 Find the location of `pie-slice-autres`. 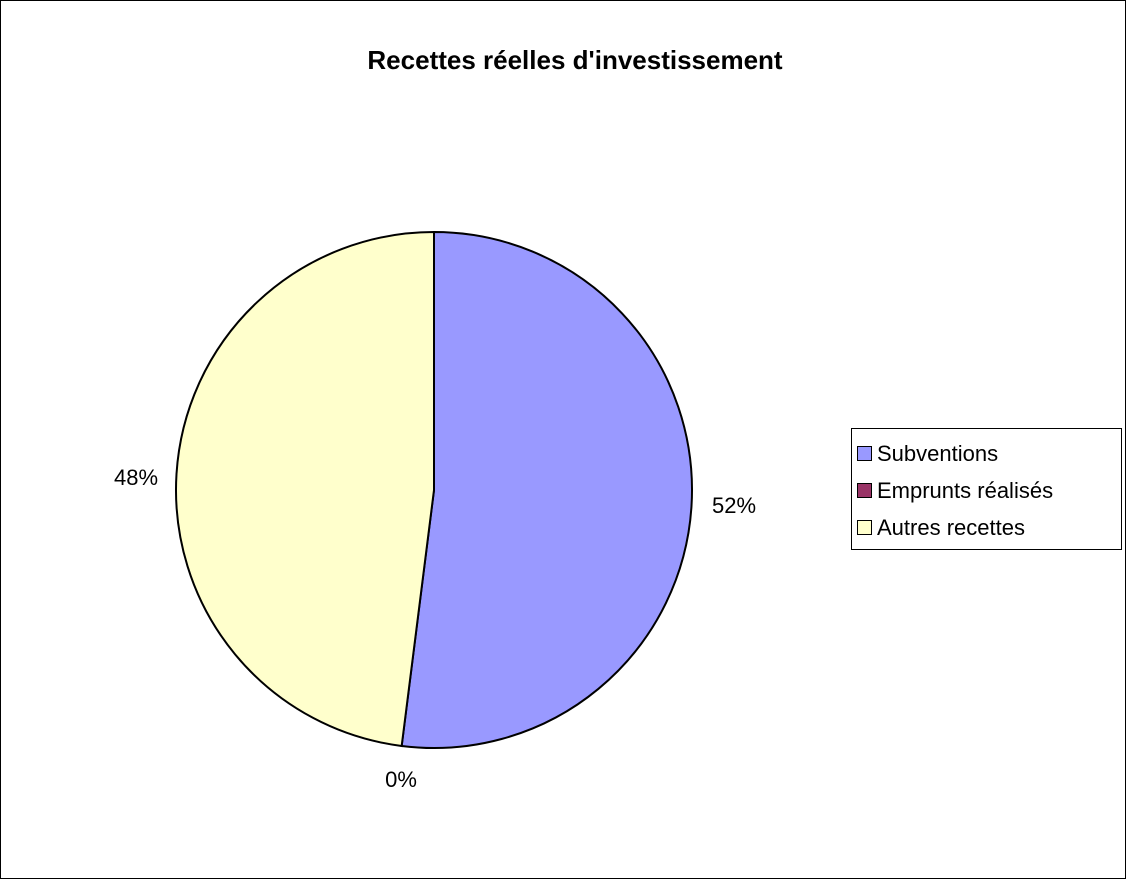

pie-slice-autres is located at coordinates (305, 489).